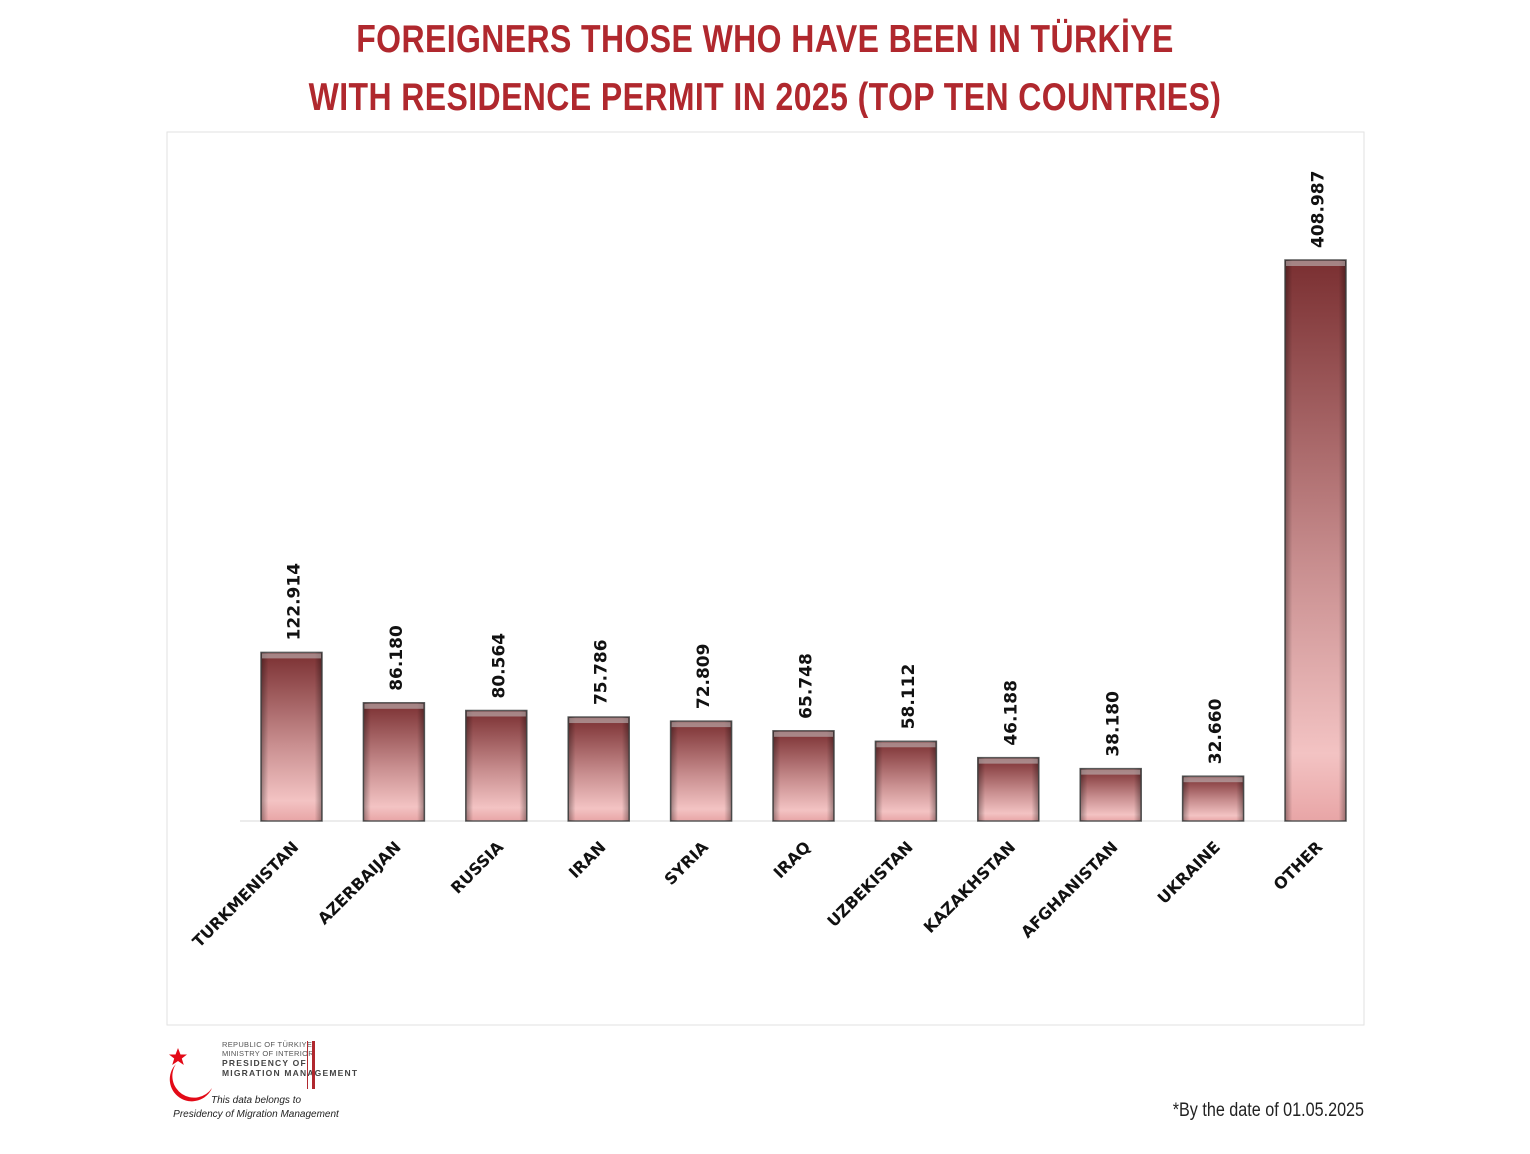  What do you see at coordinates (496, 714) in the screenshot?
I see `bar-cap-russia` at bounding box center [496, 714].